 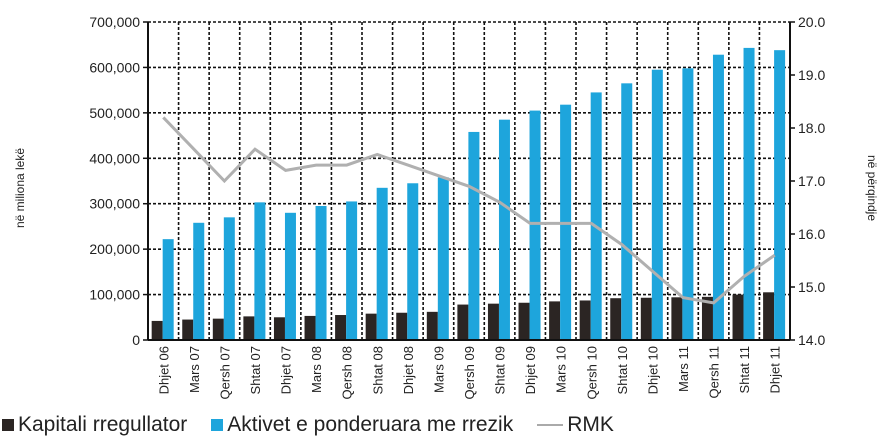 I want to click on y2-tick-label: 16.0, so click(x=811, y=234).